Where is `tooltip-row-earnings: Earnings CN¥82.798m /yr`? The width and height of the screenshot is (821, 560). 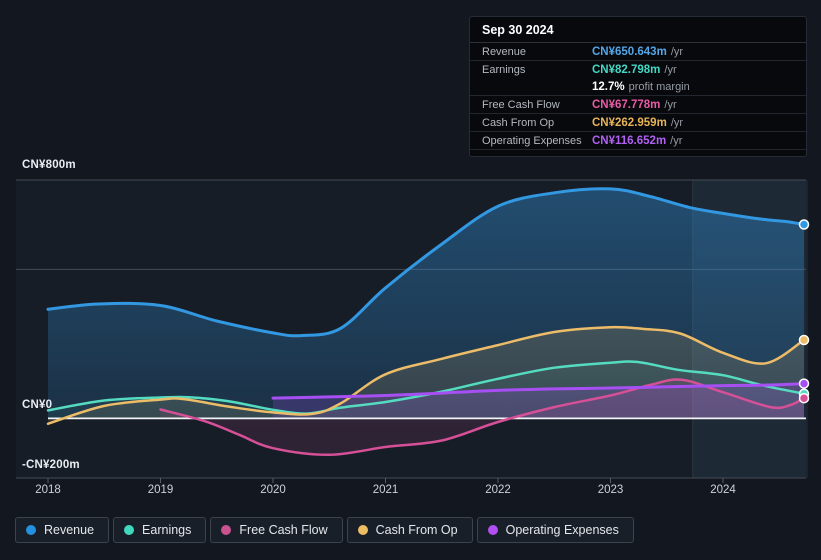 tooltip-row-earnings: Earnings CN¥82.798m /yr is located at coordinates (638, 69).